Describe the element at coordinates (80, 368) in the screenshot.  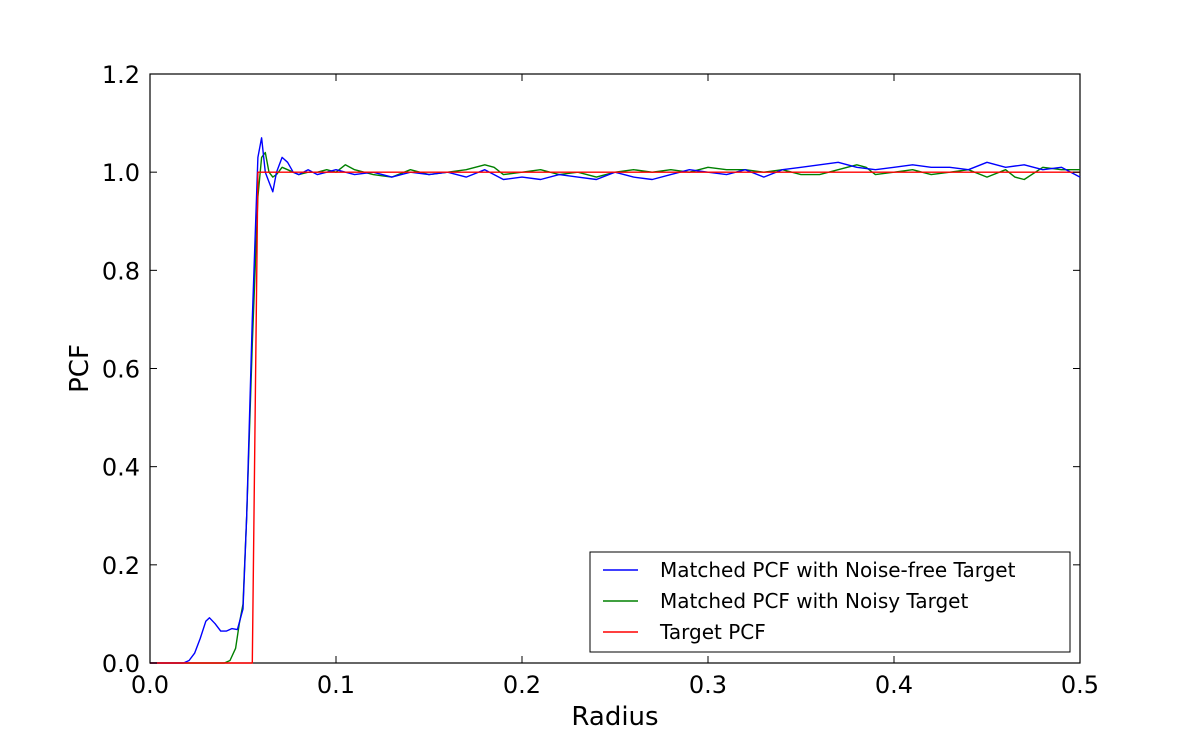
I see `y-axis-label: PCF` at that location.